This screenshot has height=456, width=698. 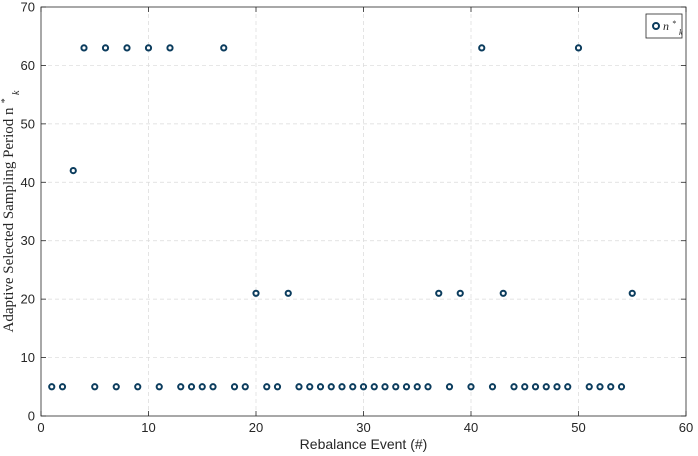 What do you see at coordinates (28, 299) in the screenshot?
I see `y-tick-label: 20` at bounding box center [28, 299].